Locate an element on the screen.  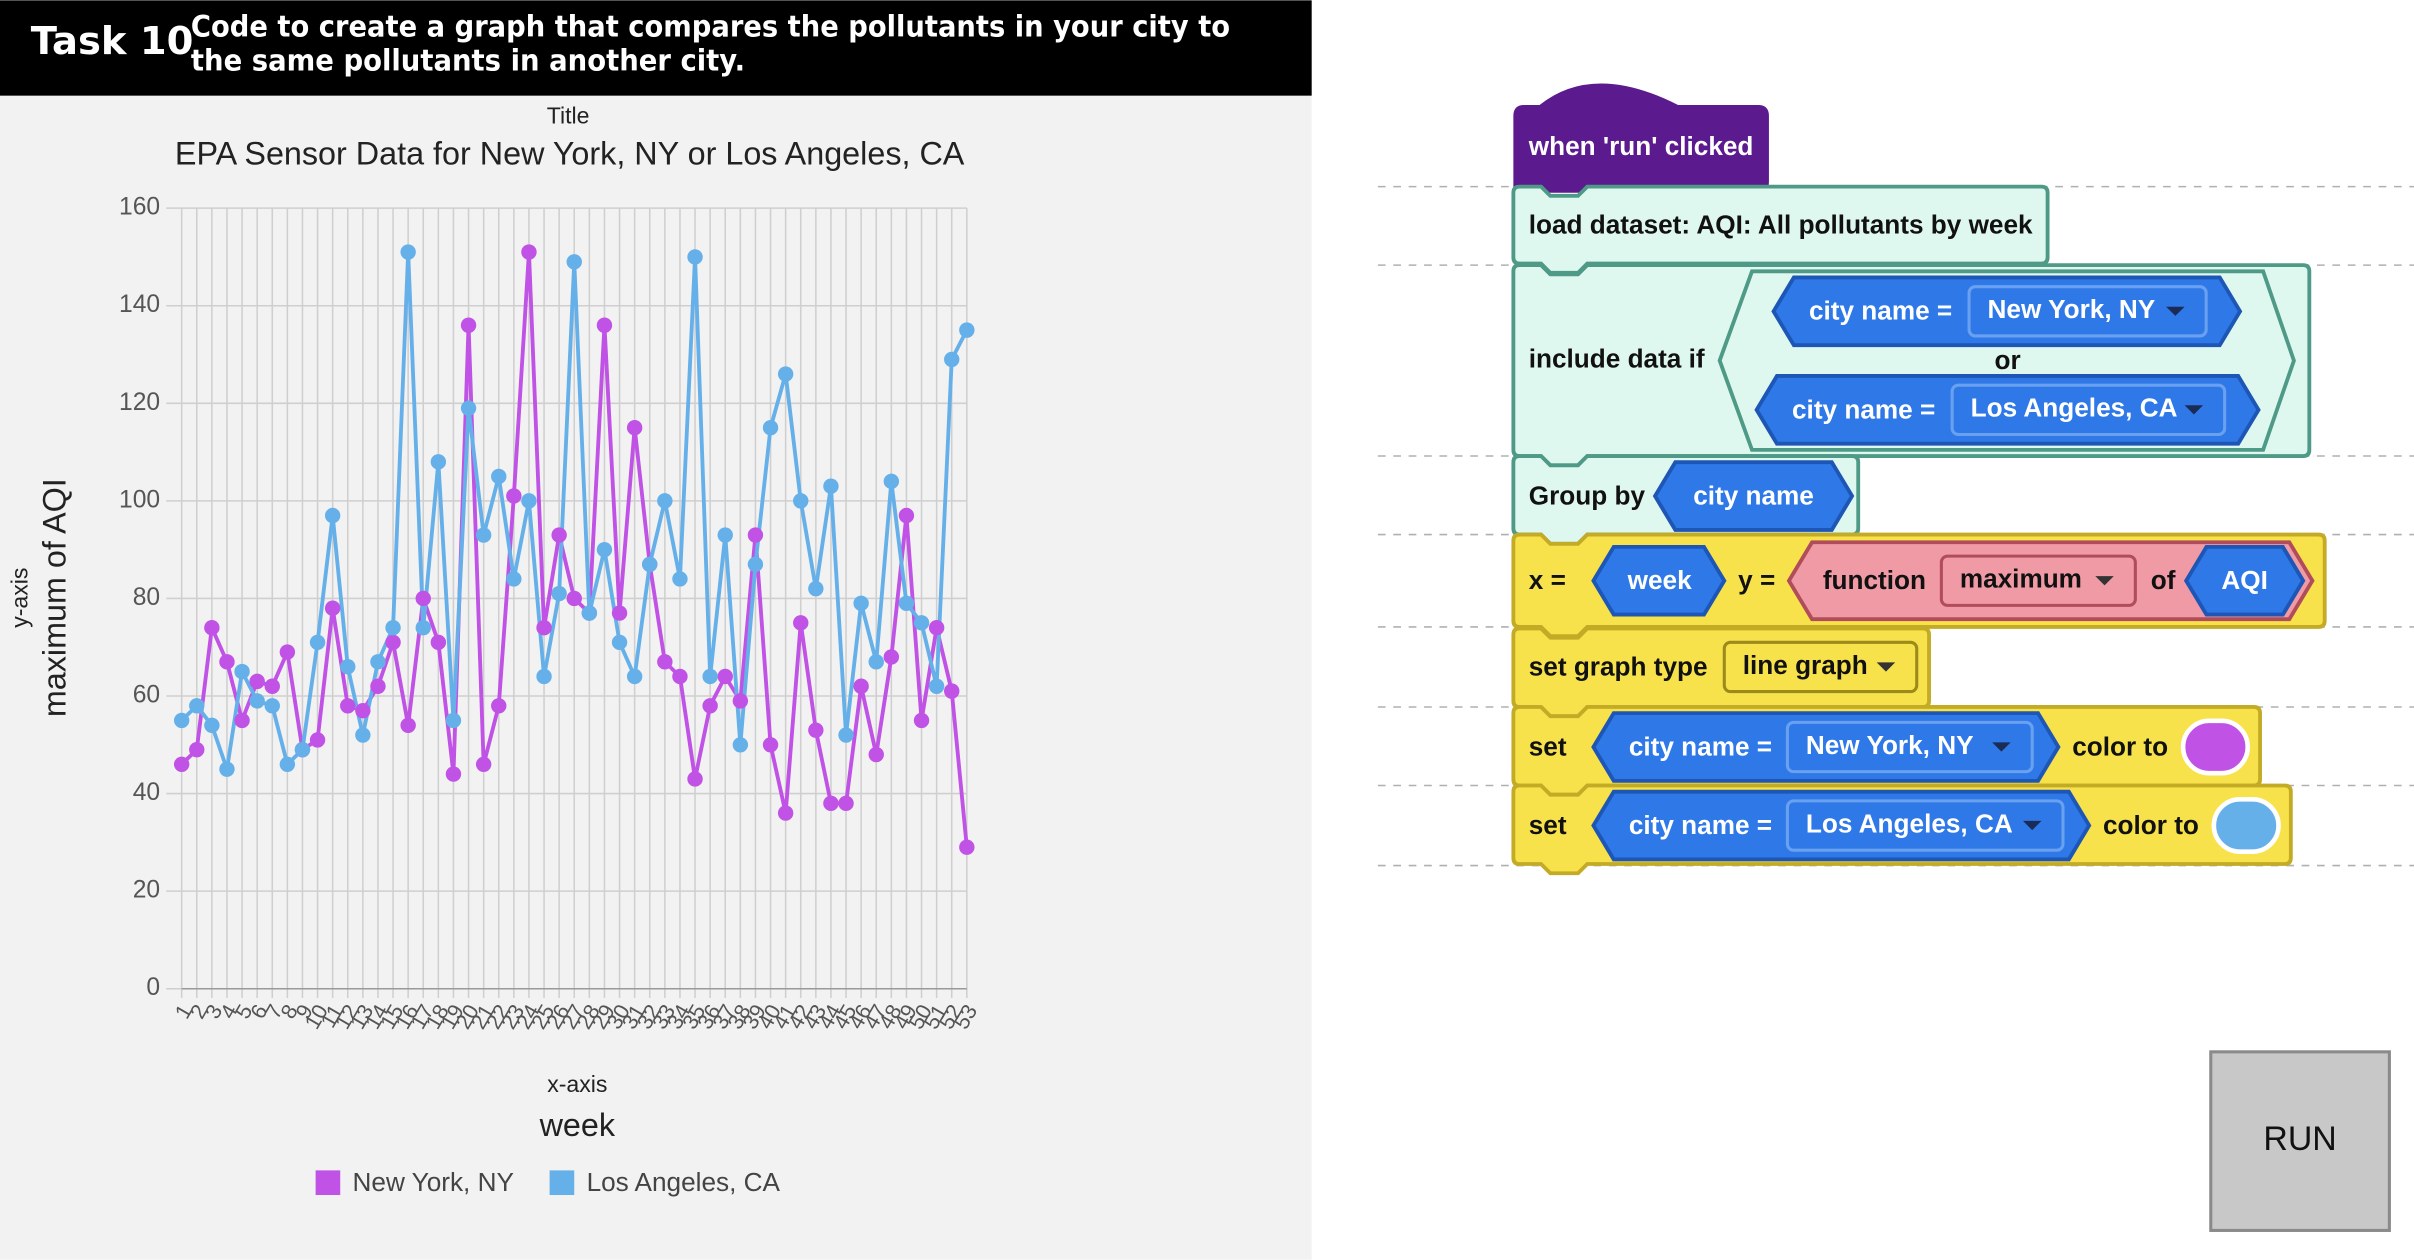
dropdown-value: New York, NY is located at coordinates (2072, 309).